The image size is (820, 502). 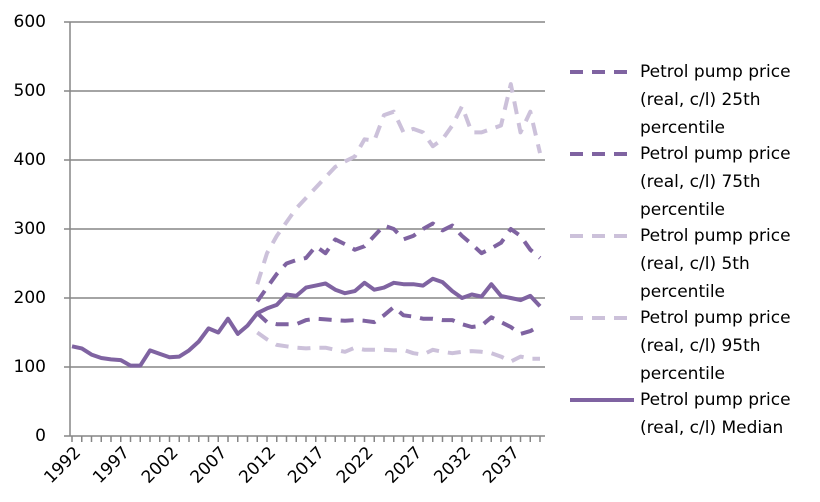 I want to click on y-tick-label: 300, so click(x=30, y=229).